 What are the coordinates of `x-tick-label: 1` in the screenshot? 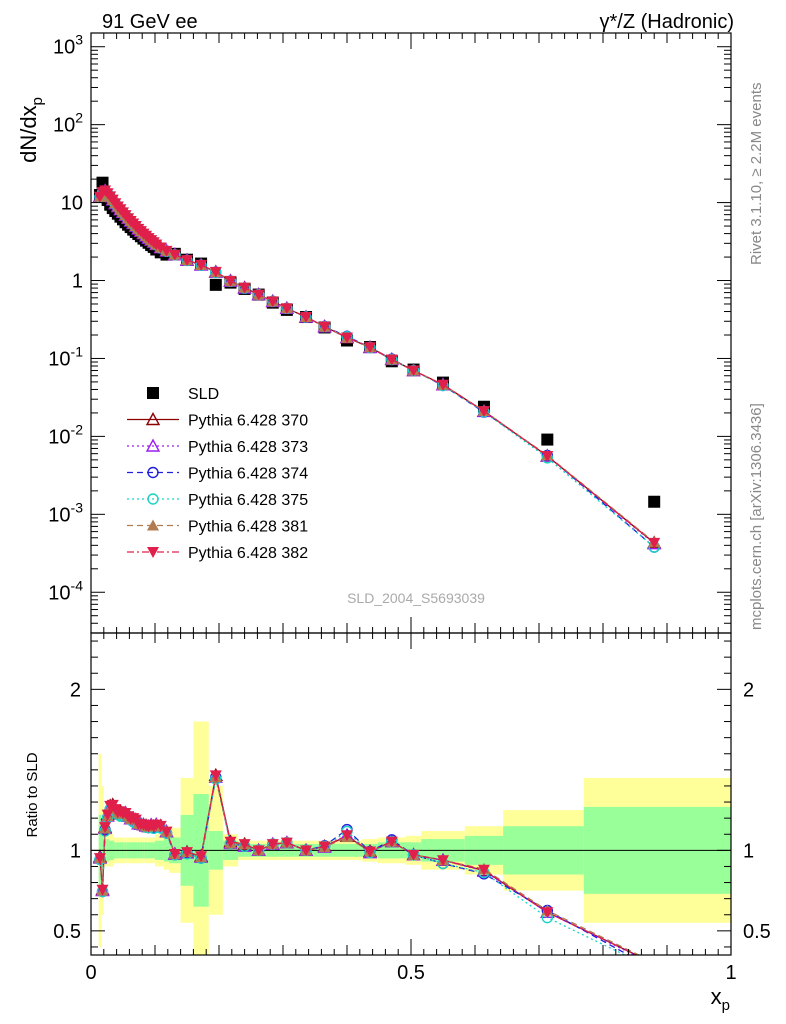 It's located at (730, 973).